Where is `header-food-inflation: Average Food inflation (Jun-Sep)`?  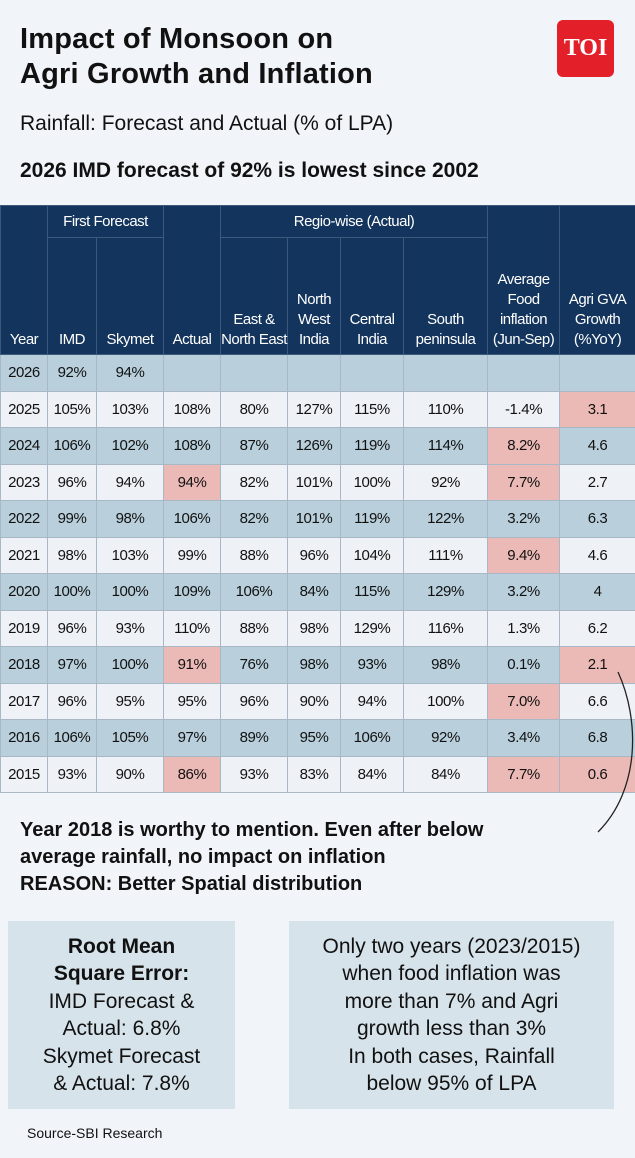 header-food-inflation: Average Food inflation (Jun-Sep) is located at coordinates (524, 280).